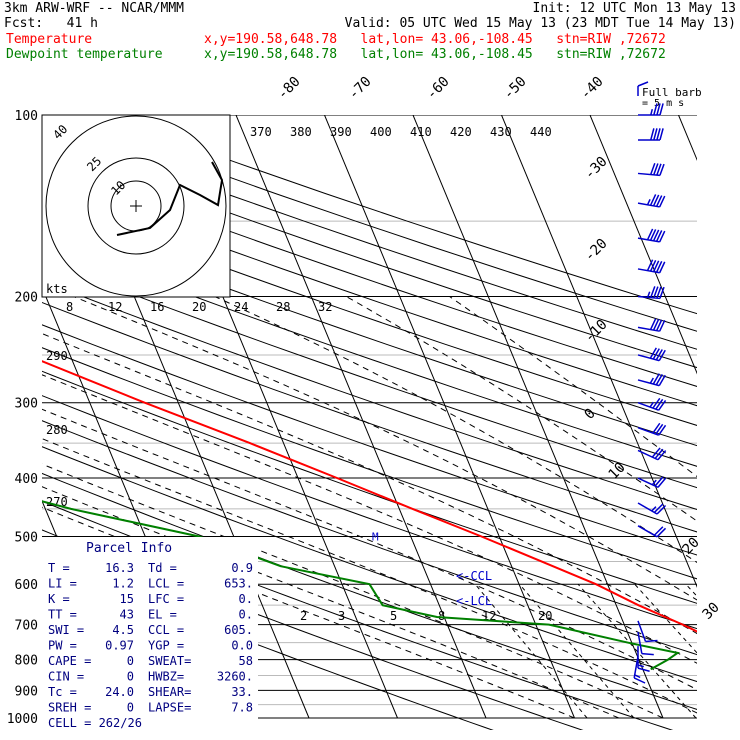 The image size is (740, 740). Describe the element at coordinates (341, 616) in the screenshot. I see `mixing-ratio-label: 3` at that location.